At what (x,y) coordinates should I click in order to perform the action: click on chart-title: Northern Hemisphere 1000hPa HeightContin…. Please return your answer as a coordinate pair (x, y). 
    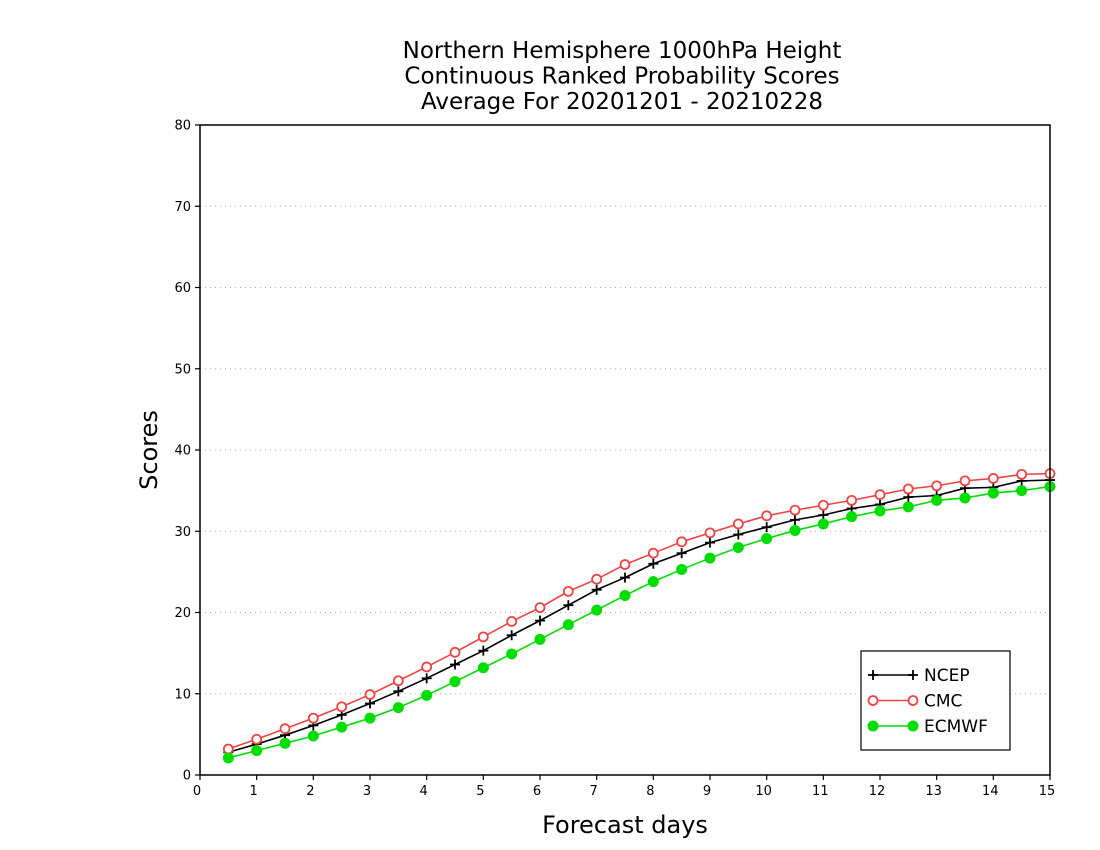
    Looking at the image, I should click on (622, 76).